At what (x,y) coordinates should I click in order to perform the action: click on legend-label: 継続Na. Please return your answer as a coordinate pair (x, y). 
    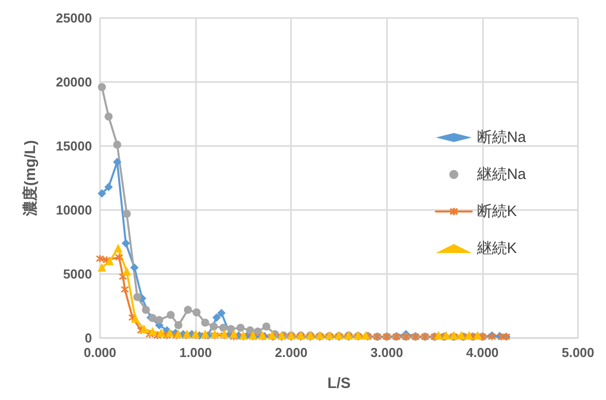
    Looking at the image, I should click on (501, 174).